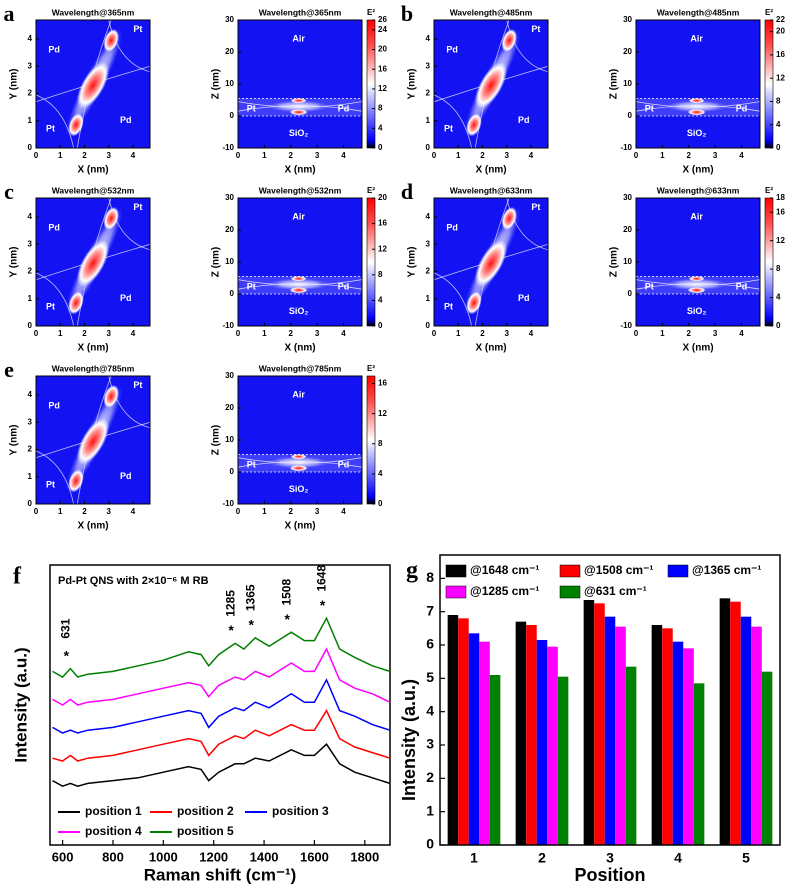 Image resolution: width=800 pixels, height=886 pixels. Describe the element at coordinates (382, 49) in the screenshot. I see `colorbar-tick-label: 20` at that location.